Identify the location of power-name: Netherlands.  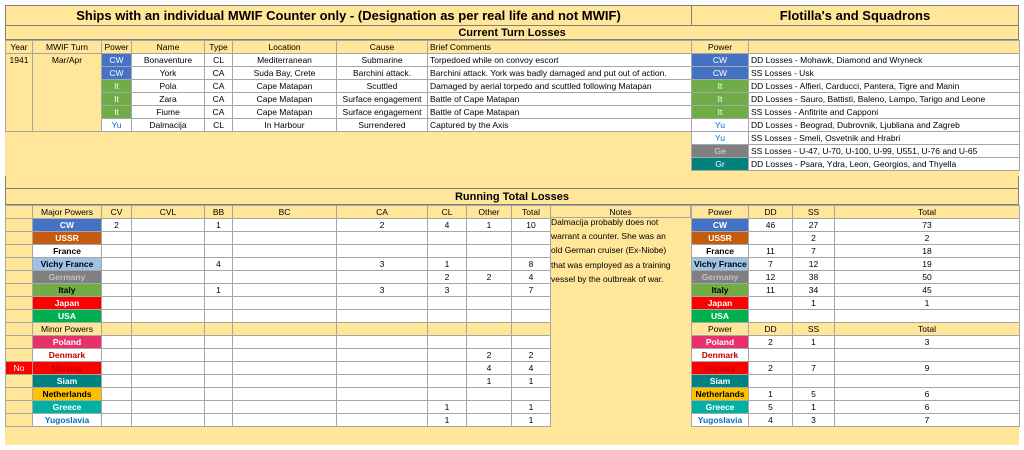
(720, 394).